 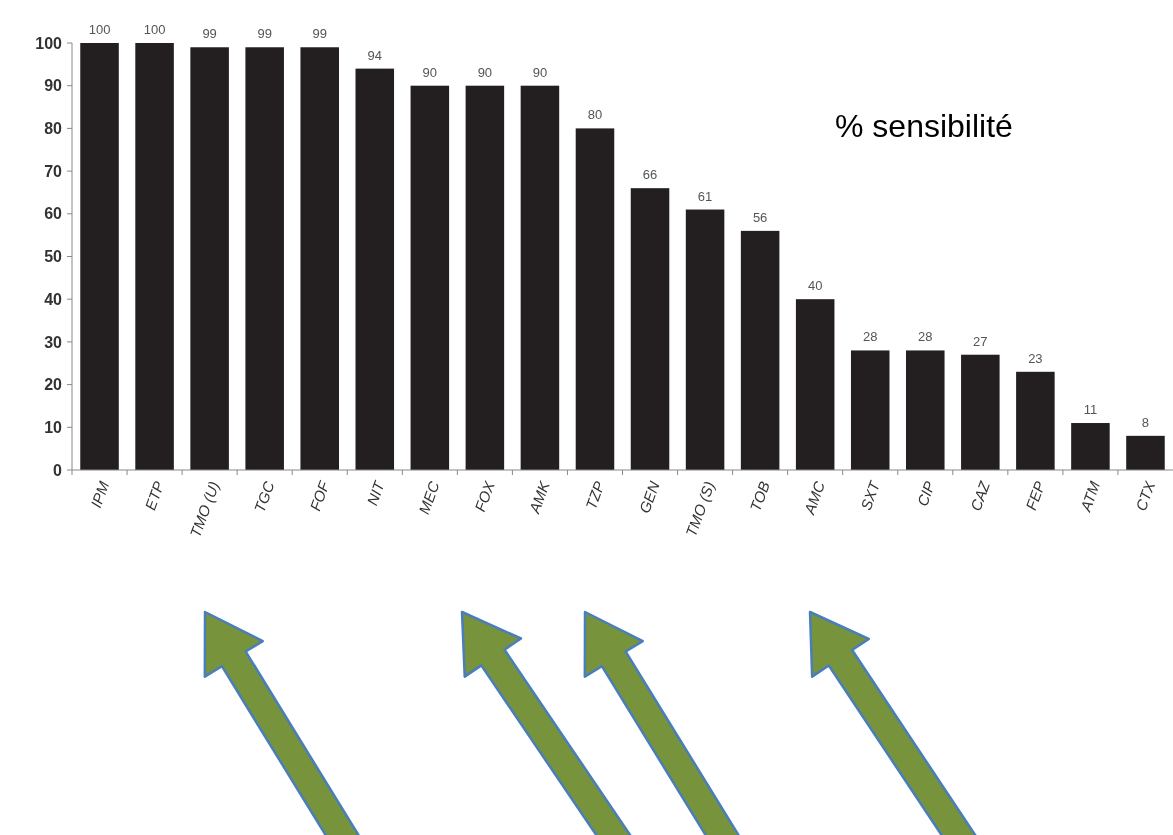 What do you see at coordinates (53, 128) in the screenshot?
I see `y-tick-label: 80` at bounding box center [53, 128].